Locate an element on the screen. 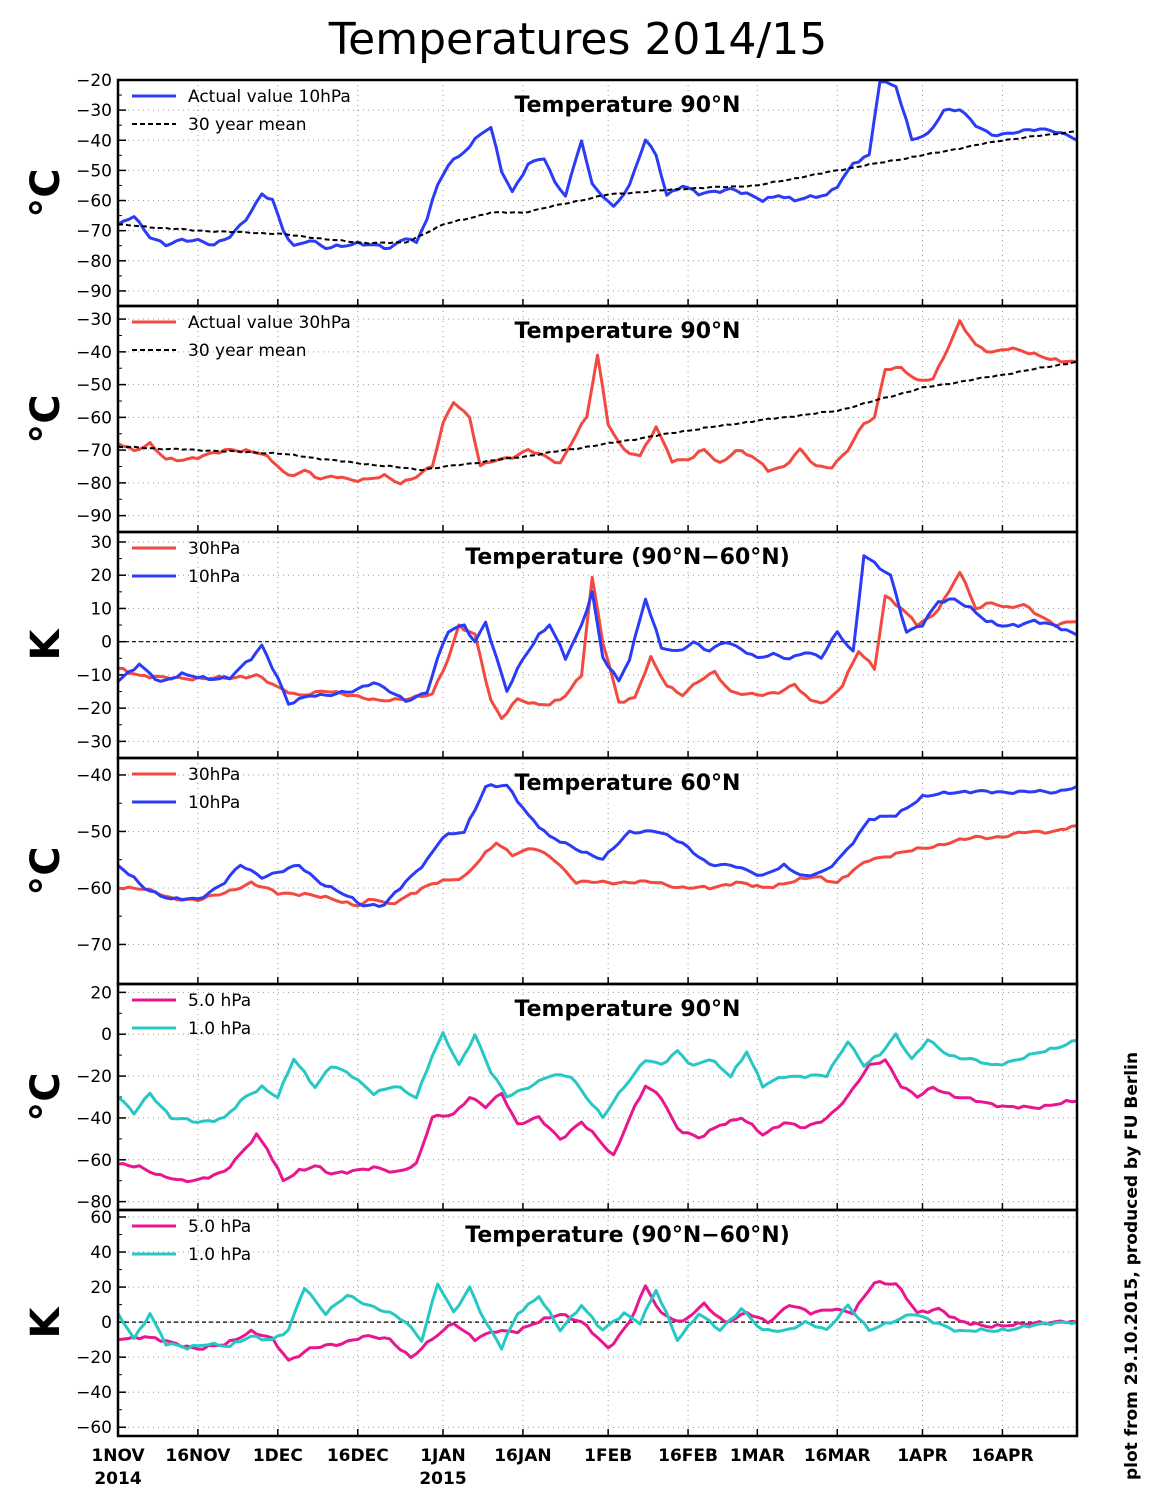 The width and height of the screenshot is (1156, 1510). panel-frame is located at coordinates (597, 1323).